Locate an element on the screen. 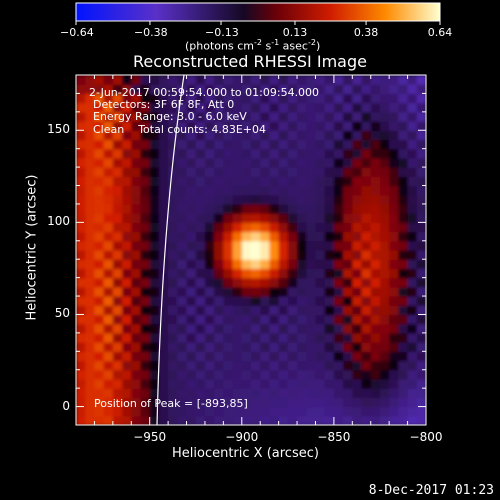 Image resolution: width=500 pixels, height=500 pixels. x-tick-label: −950 is located at coordinates (150, 437).